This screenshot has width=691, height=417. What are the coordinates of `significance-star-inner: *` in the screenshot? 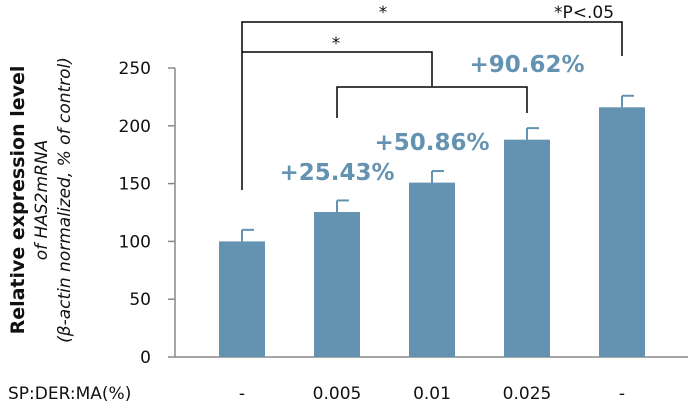 It's located at (336, 44).